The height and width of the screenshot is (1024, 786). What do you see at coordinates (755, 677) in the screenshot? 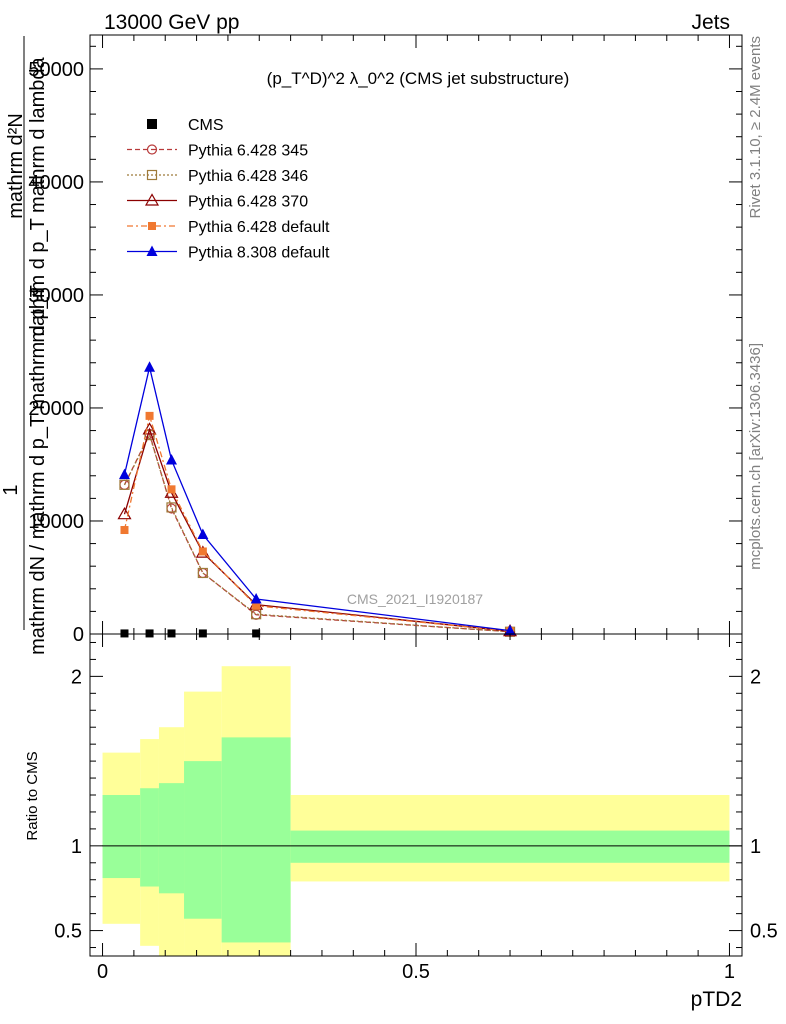
I see `ratio-y-tick-label-right: 2` at bounding box center [755, 677].